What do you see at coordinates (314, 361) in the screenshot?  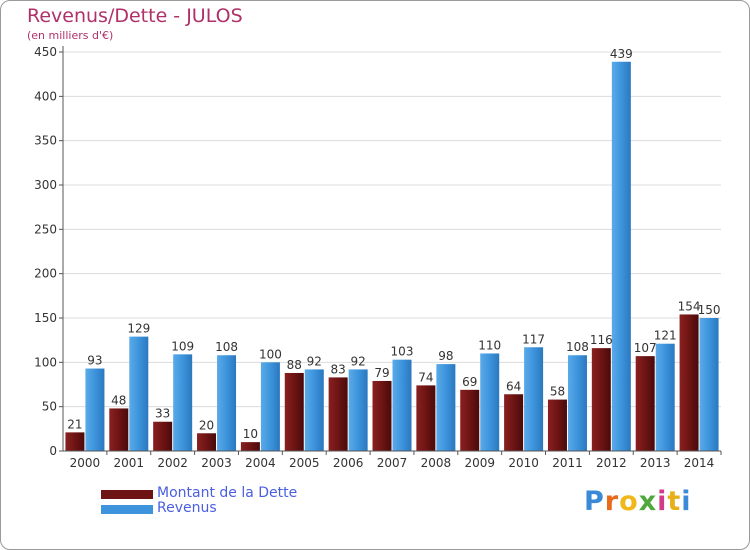 I see `value-label-revenus-2005: 92` at bounding box center [314, 361].